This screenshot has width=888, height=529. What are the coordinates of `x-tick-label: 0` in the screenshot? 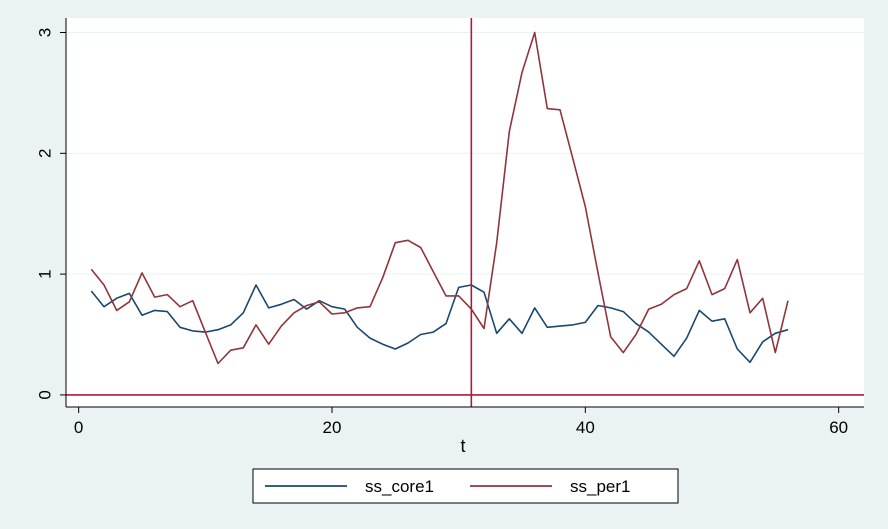 It's located at (78, 427).